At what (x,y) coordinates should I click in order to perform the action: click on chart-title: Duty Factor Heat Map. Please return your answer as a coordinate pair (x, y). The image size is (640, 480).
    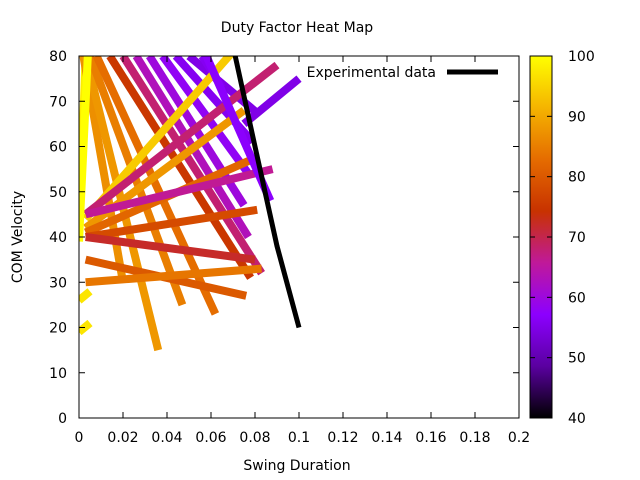
    Looking at the image, I should click on (297, 28).